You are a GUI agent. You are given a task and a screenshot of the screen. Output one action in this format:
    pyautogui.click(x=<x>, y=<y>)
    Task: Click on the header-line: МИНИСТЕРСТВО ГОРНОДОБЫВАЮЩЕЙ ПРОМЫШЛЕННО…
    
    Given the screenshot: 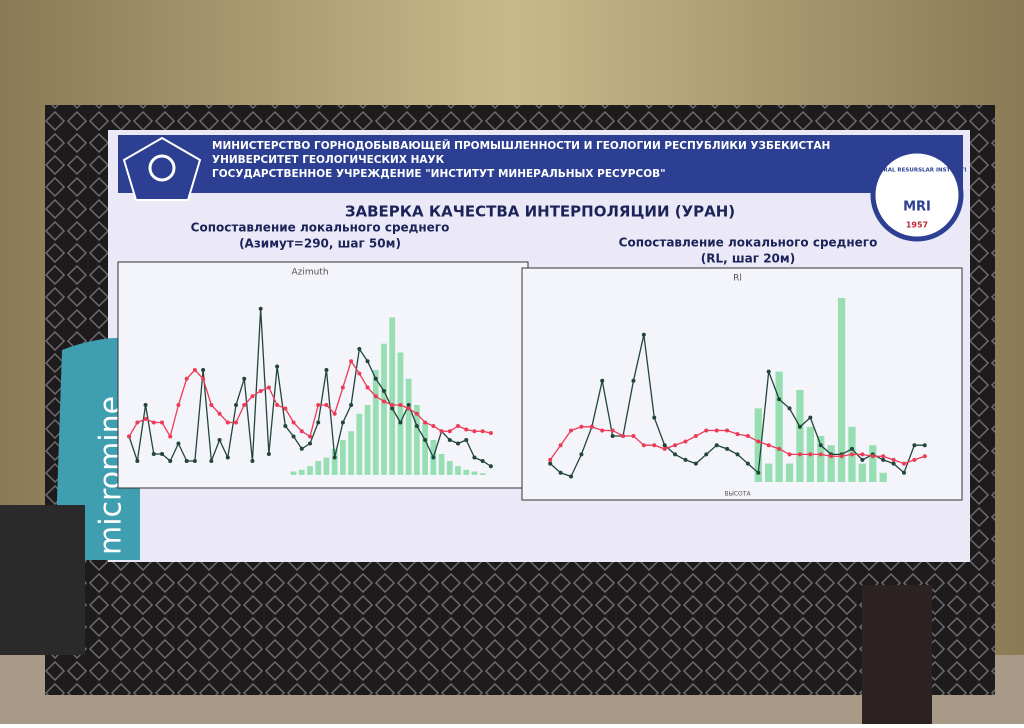 What is the action you would take?
    pyautogui.click(x=521, y=145)
    